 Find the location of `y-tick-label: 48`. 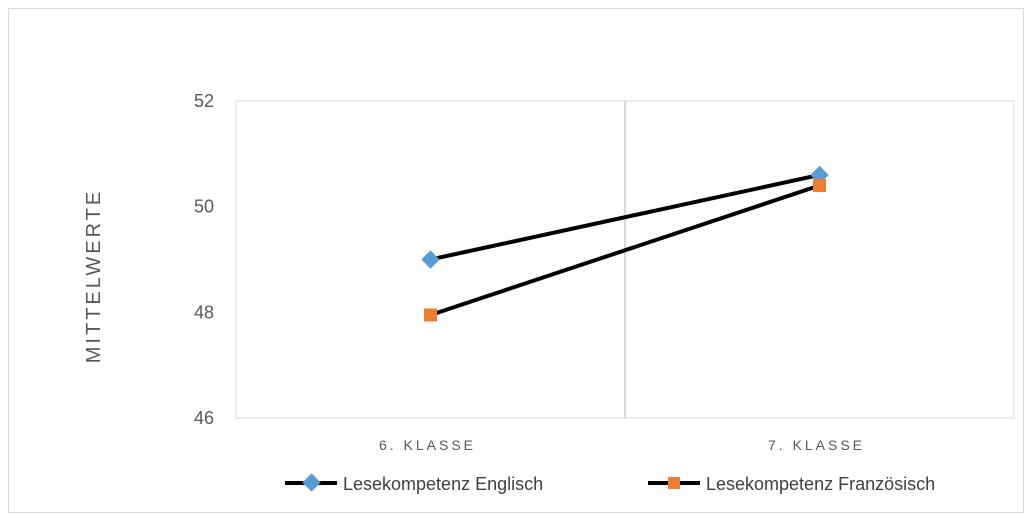

y-tick-label: 48 is located at coordinates (204, 312).